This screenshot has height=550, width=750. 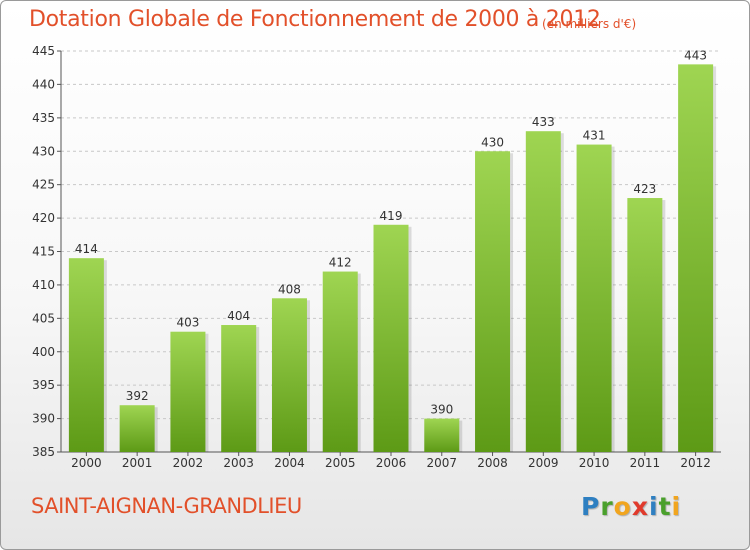 What do you see at coordinates (188, 463) in the screenshot?
I see `x-tick-label: 2002` at bounding box center [188, 463].